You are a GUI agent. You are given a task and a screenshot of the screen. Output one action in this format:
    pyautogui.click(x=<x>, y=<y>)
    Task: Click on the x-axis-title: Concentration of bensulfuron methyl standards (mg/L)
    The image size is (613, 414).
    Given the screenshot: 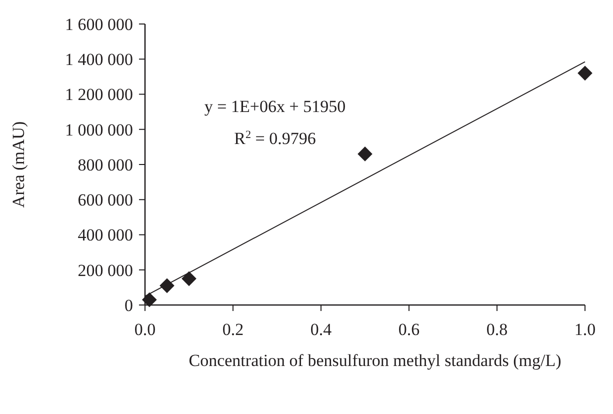 What is the action you would take?
    pyautogui.click(x=375, y=361)
    